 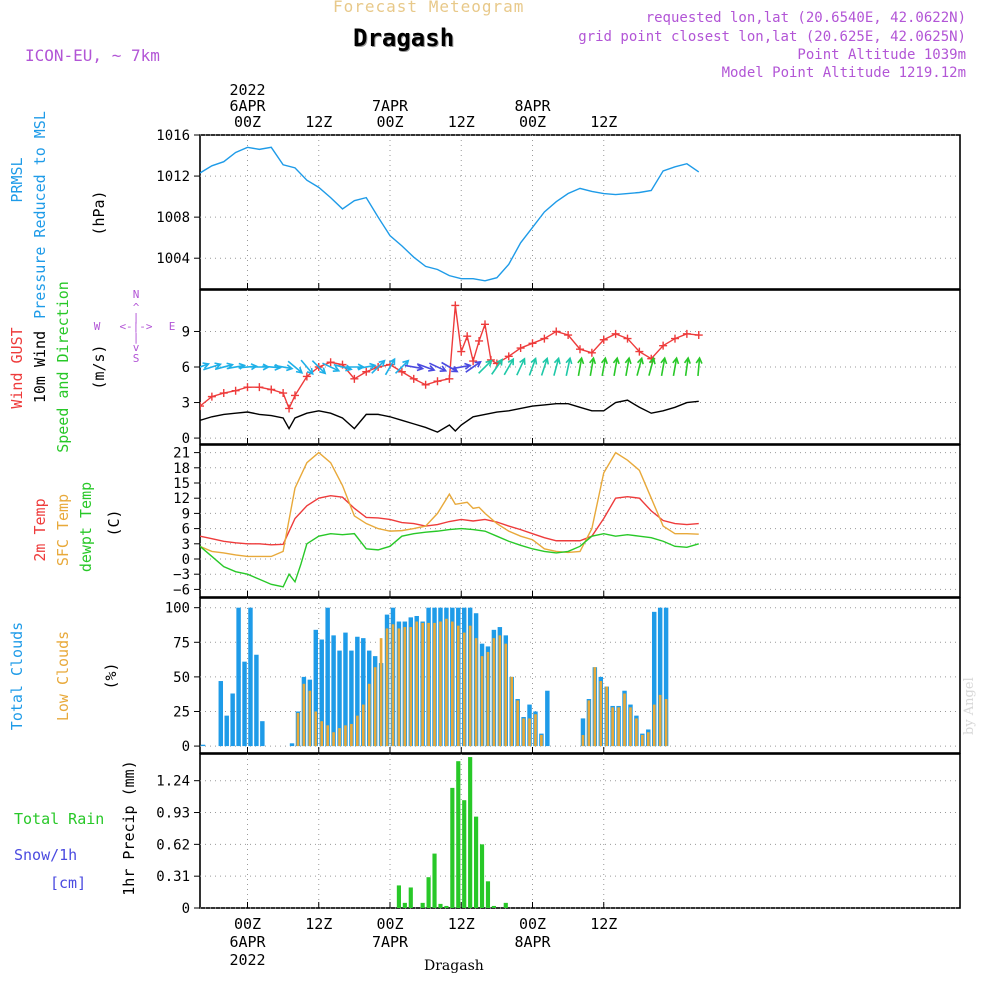 What do you see at coordinates (136, 307) in the screenshot?
I see `compass-up: ^` at bounding box center [136, 307].